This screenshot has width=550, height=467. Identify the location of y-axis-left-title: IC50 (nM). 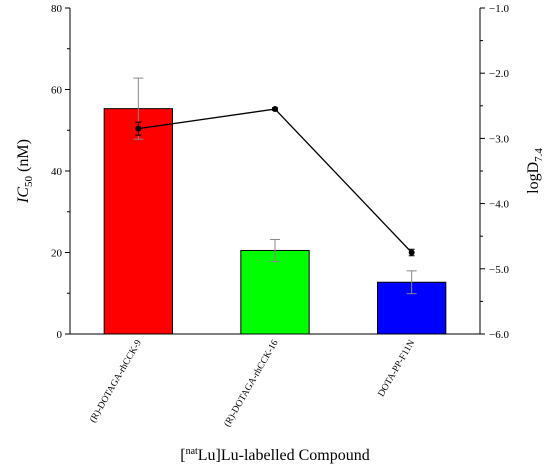
(25, 171).